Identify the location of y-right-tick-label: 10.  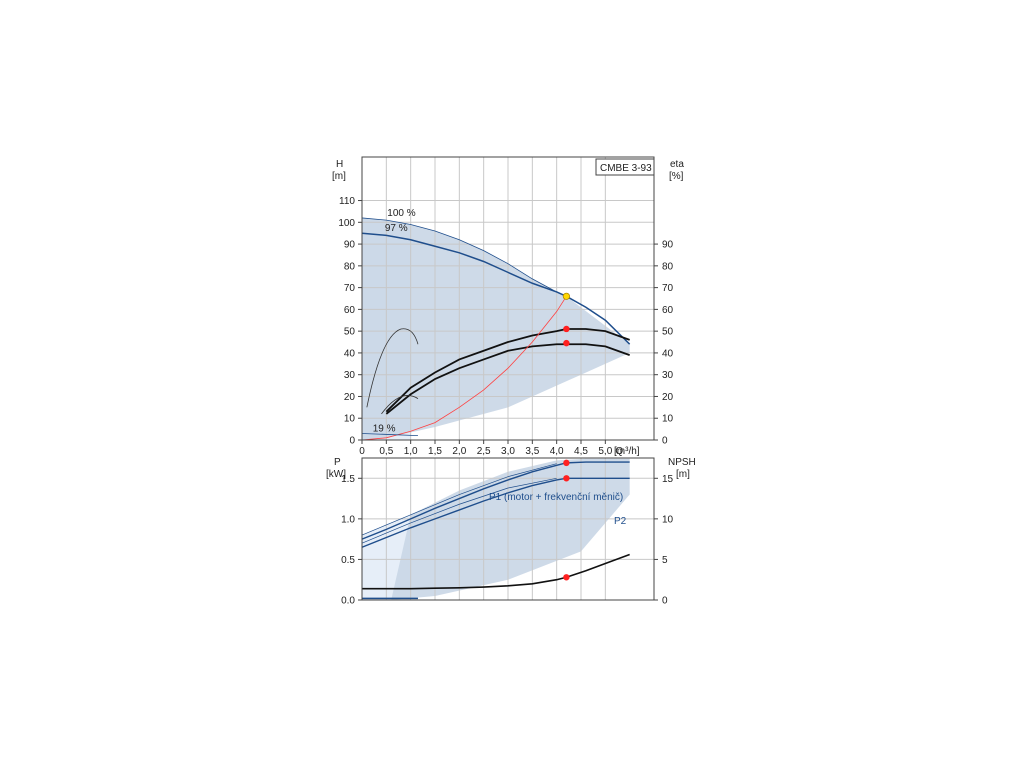
(668, 419).